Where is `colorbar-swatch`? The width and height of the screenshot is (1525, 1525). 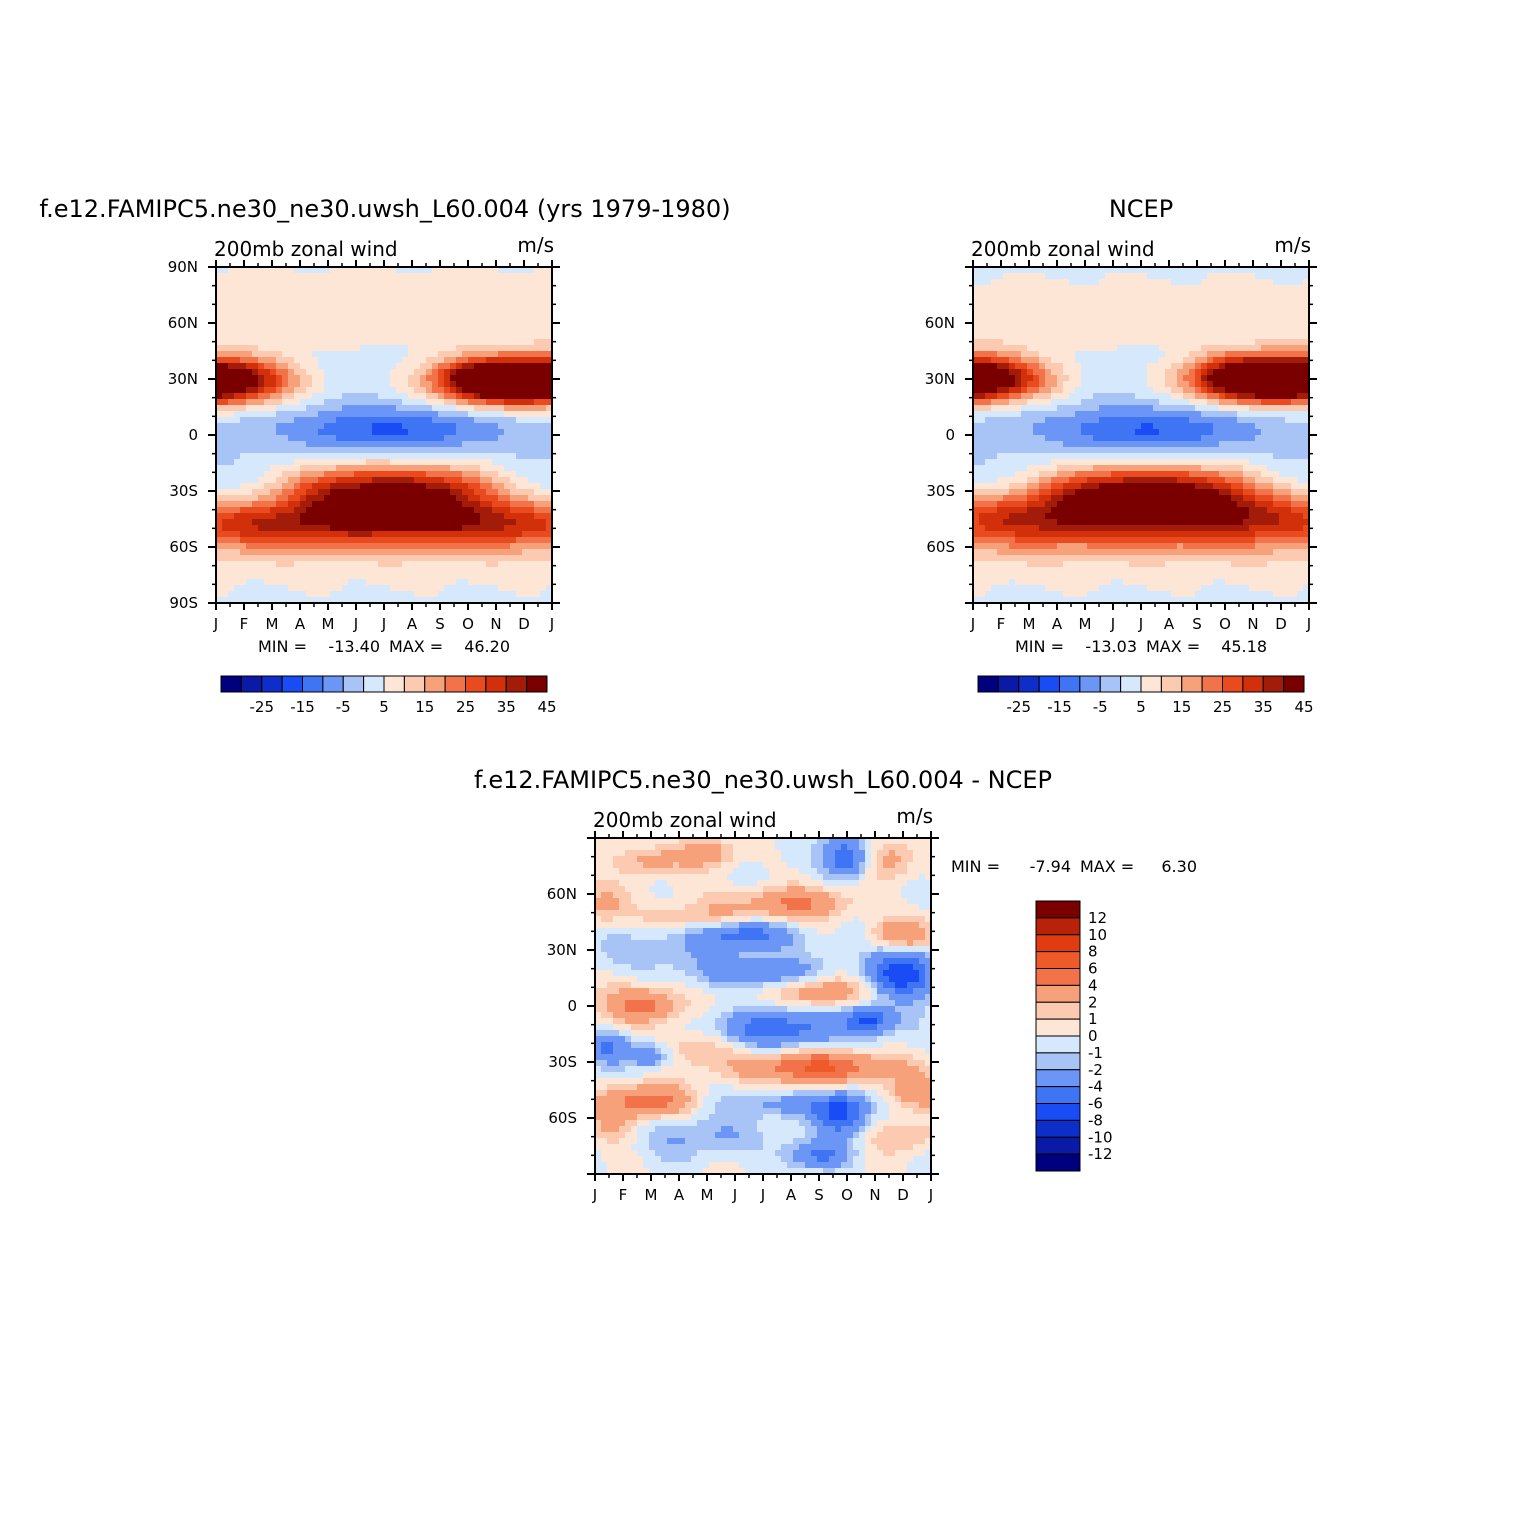
colorbar-swatch is located at coordinates (353, 684).